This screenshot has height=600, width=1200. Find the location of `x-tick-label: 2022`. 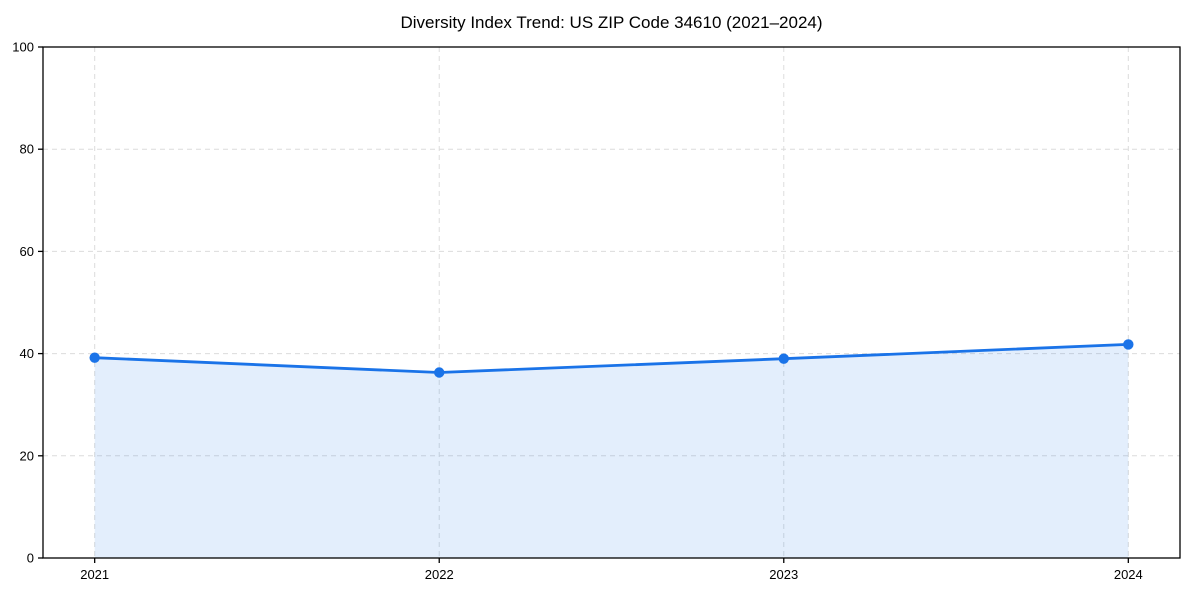

x-tick-label: 2022 is located at coordinates (439, 574).